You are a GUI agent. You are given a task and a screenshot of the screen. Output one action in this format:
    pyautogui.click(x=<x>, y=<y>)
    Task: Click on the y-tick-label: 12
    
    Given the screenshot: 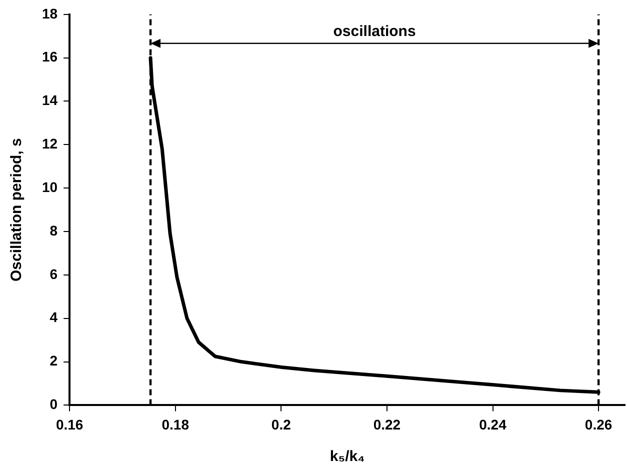 What is the action you would take?
    pyautogui.click(x=50, y=144)
    